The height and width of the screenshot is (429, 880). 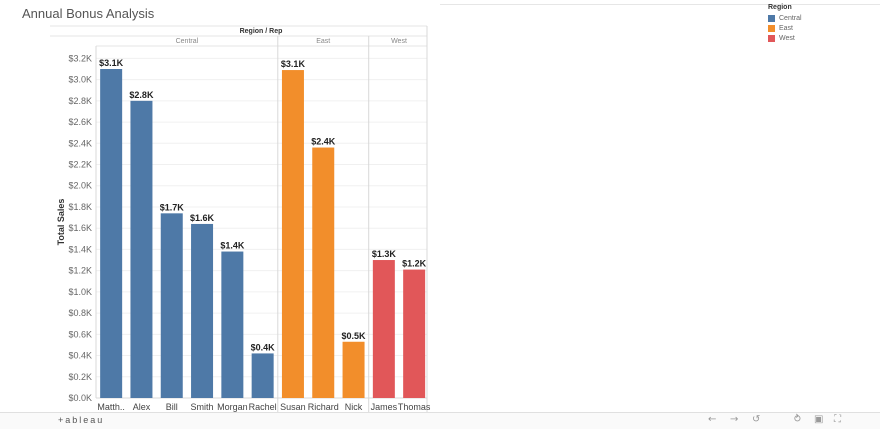 What do you see at coordinates (80, 80) in the screenshot?
I see `y-tick-label: $3.0K` at bounding box center [80, 80].